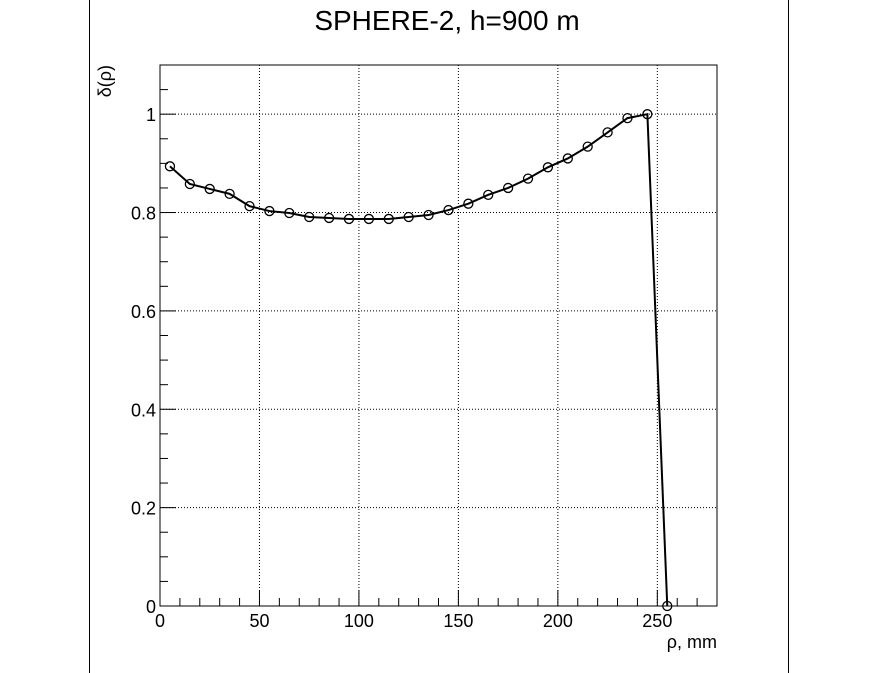 This screenshot has width=876, height=673. I want to click on y-tick-label: 0.4, so click(143, 410).